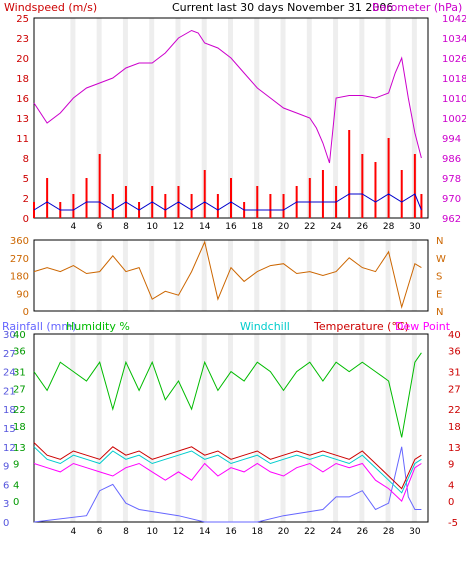 The width and height of the screenshot is (466, 561). Describe the element at coordinates (19, 259) in the screenshot. I see `direction-axis-tick: 270` at that location.